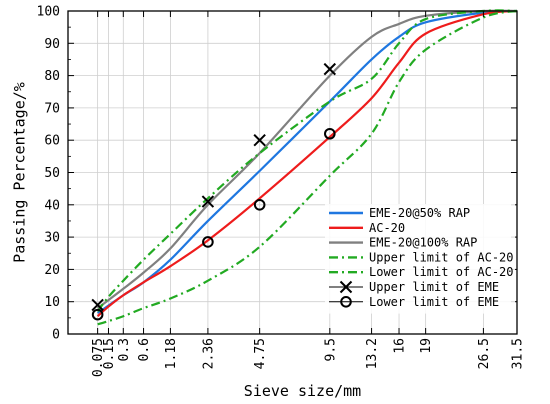 The width and height of the screenshot is (550, 404). I want to click on x-tick-label: 4.75, so click(260, 353).